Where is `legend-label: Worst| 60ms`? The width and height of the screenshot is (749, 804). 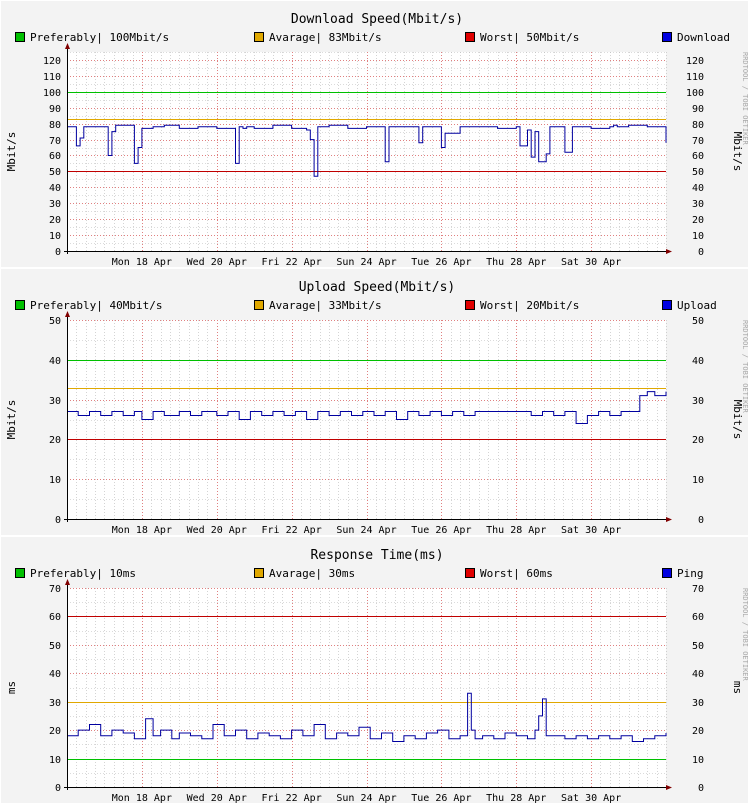 legend-label: Worst| 60ms is located at coordinates (516, 573).